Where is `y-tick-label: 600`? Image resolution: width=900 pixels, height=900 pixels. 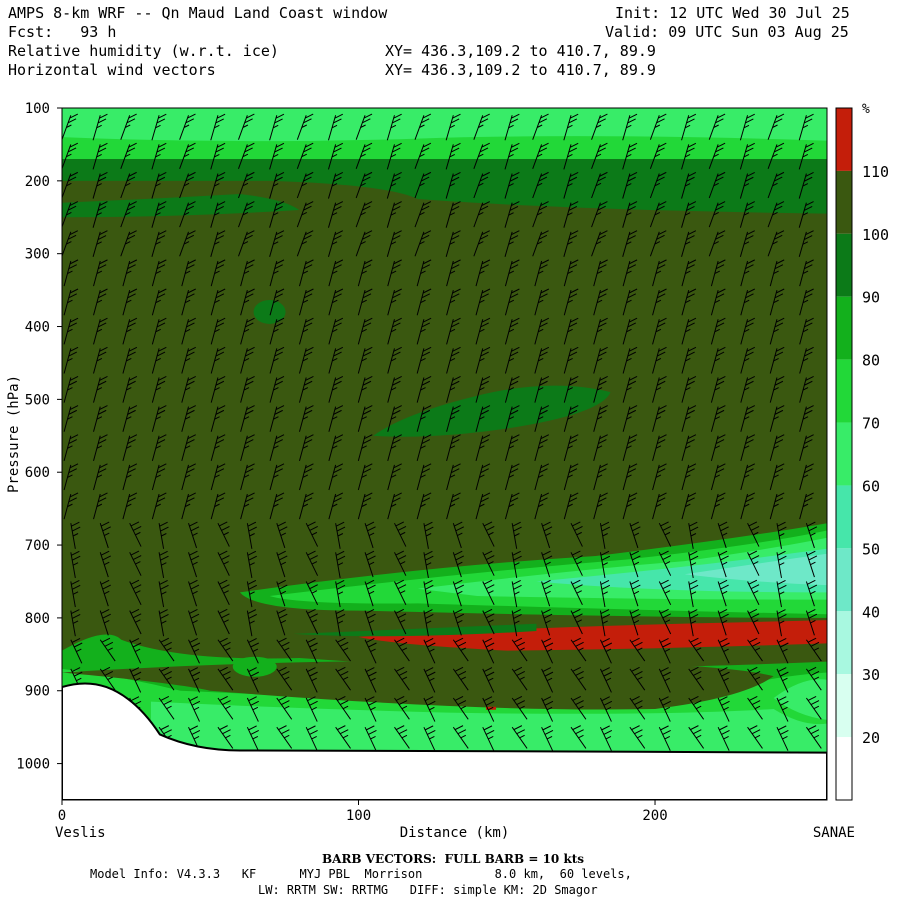 y-tick-label: 600 is located at coordinates (37, 473).